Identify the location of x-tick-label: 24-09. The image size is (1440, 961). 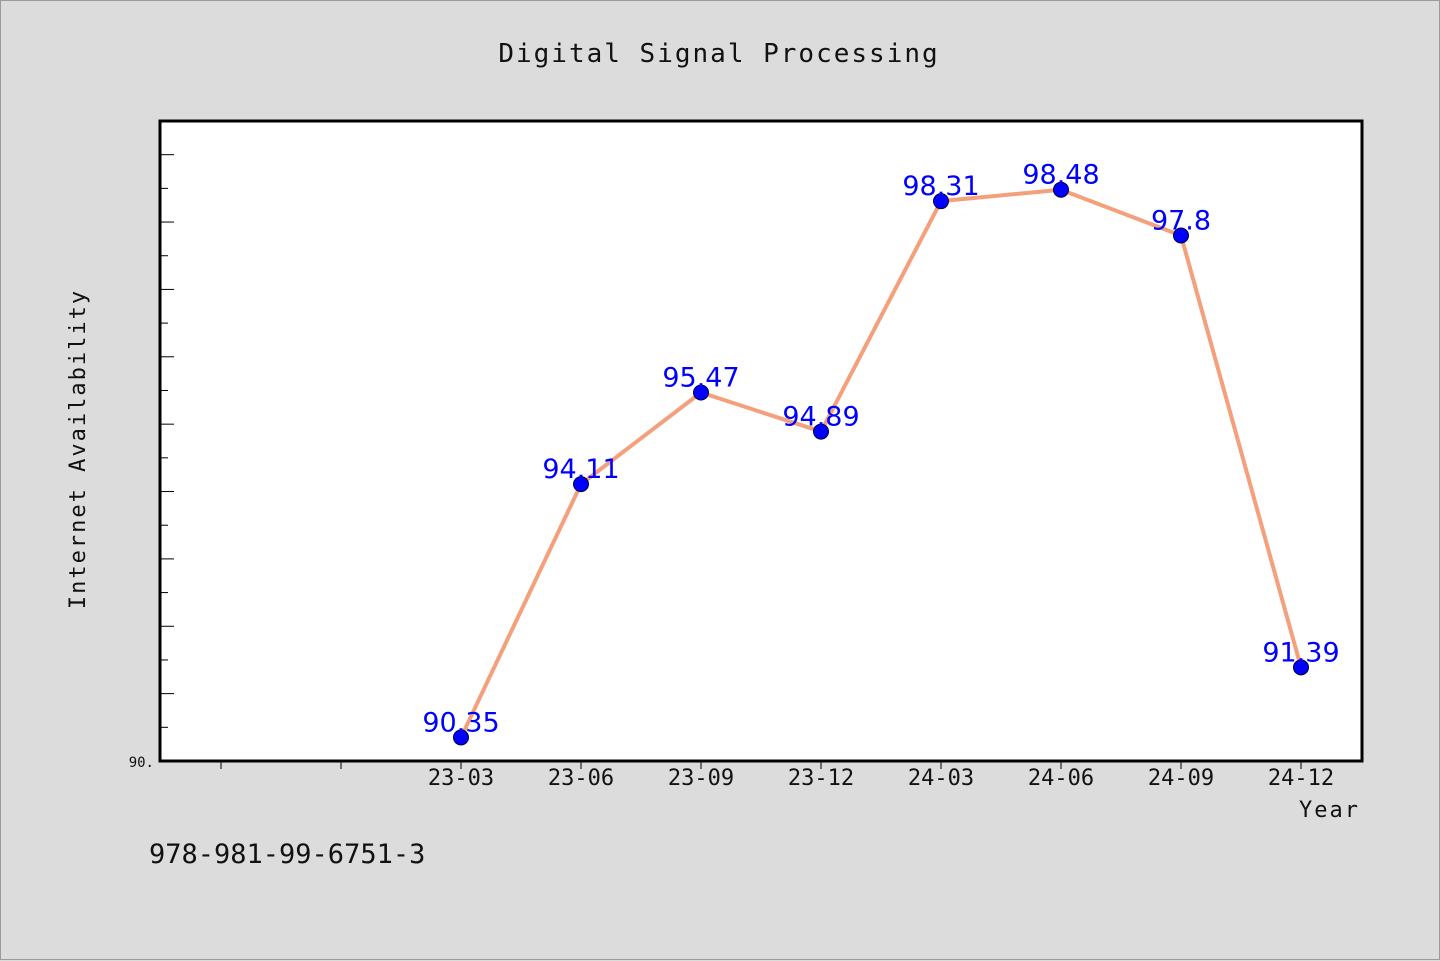
(1181, 778).